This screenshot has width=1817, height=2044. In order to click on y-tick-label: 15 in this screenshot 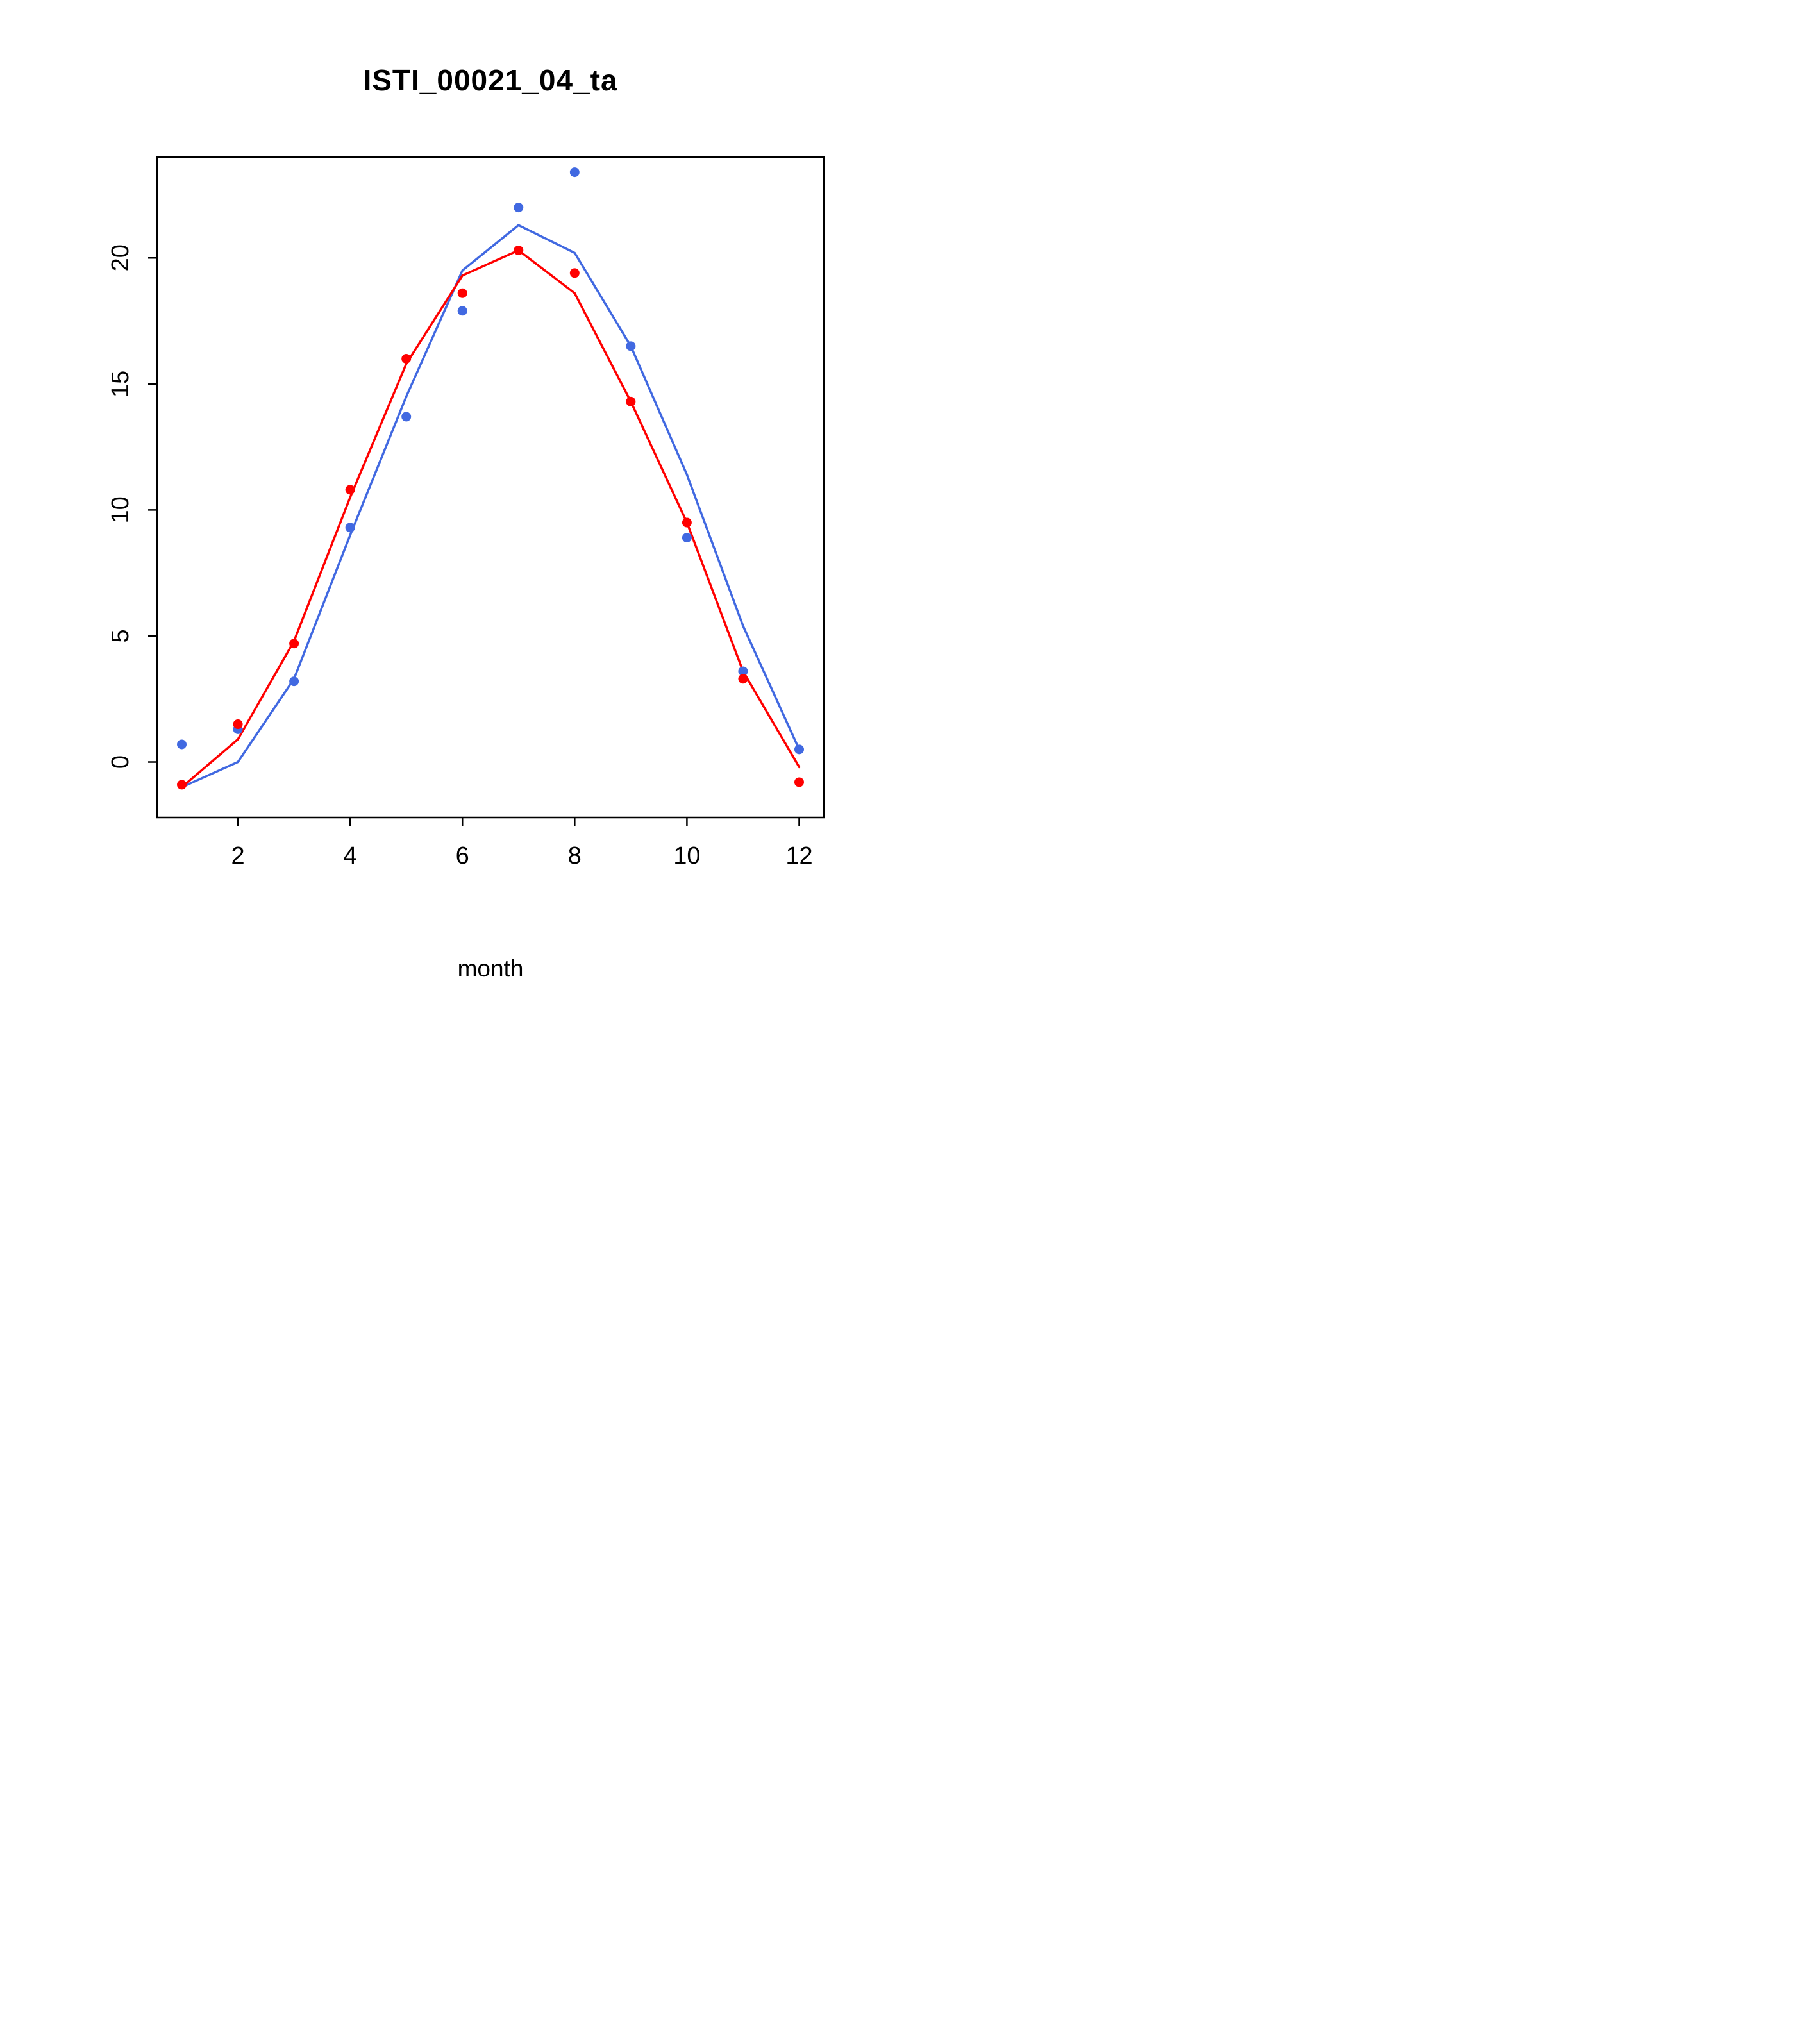, I will do `click(121, 385)`.